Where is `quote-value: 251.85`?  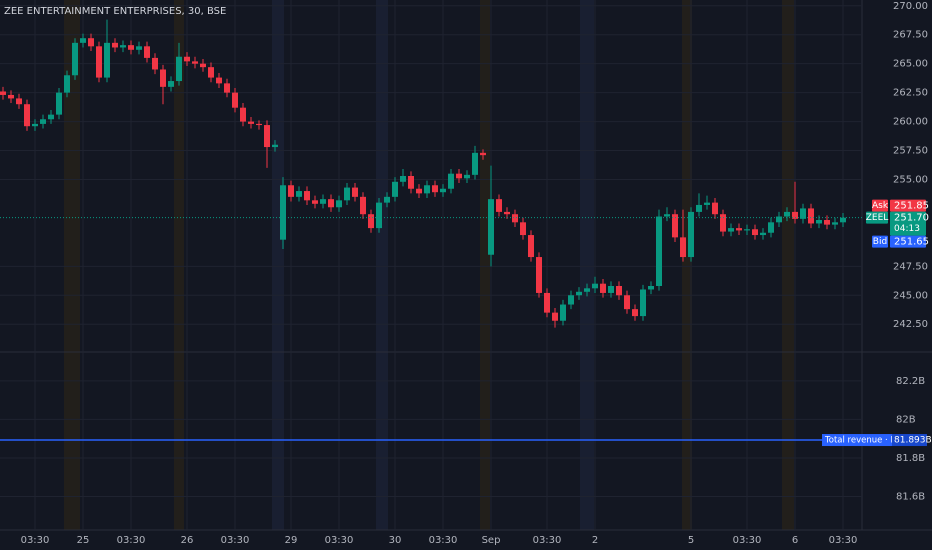 quote-value: 251.85 is located at coordinates (911, 206).